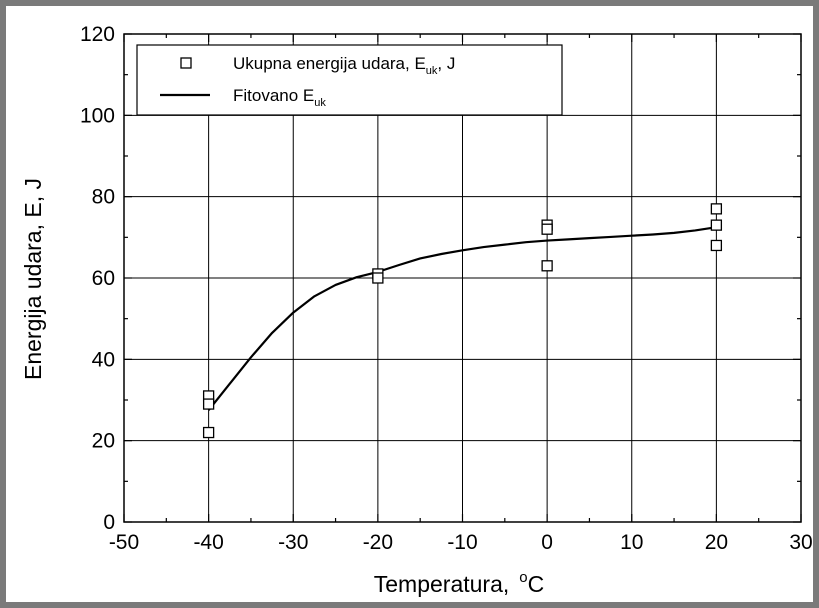 The image size is (819, 608). What do you see at coordinates (103, 359) in the screenshot?
I see `y-tick-label: 40` at bounding box center [103, 359].